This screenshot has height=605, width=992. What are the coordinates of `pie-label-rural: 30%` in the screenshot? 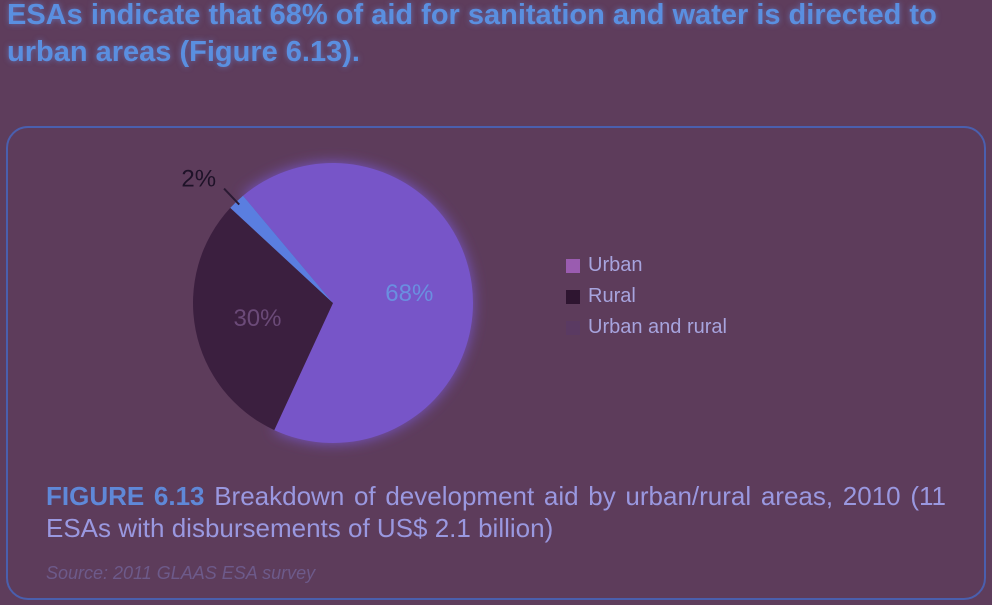 It's located at (257, 318).